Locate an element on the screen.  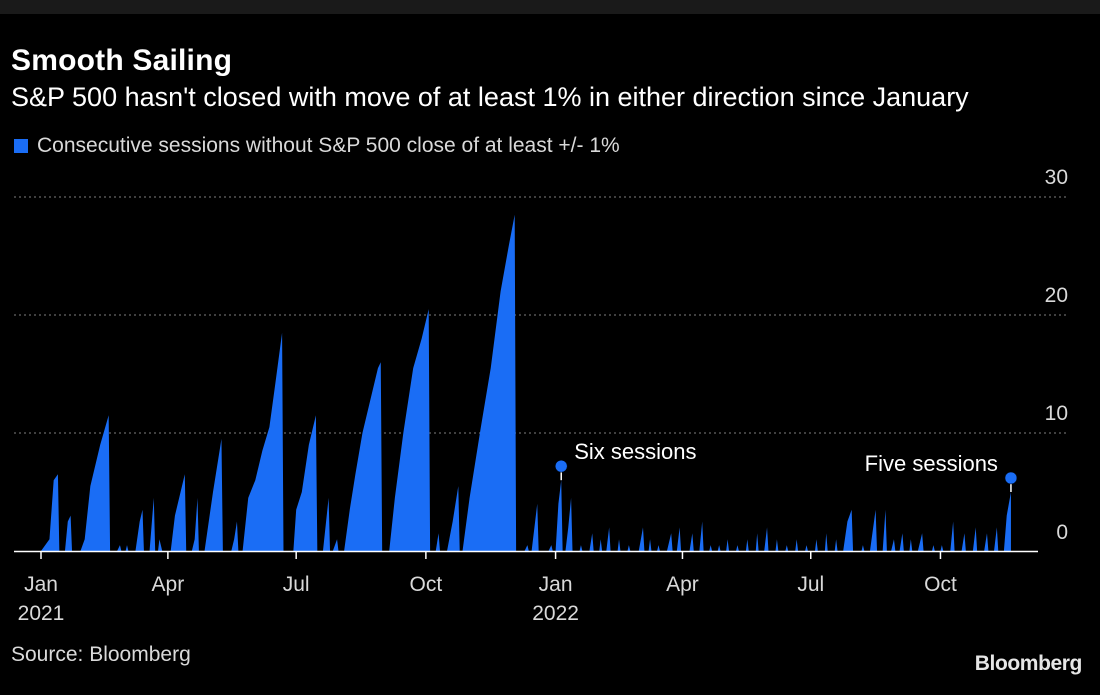
y-tick-label-0: 0 is located at coordinates (1062, 532).